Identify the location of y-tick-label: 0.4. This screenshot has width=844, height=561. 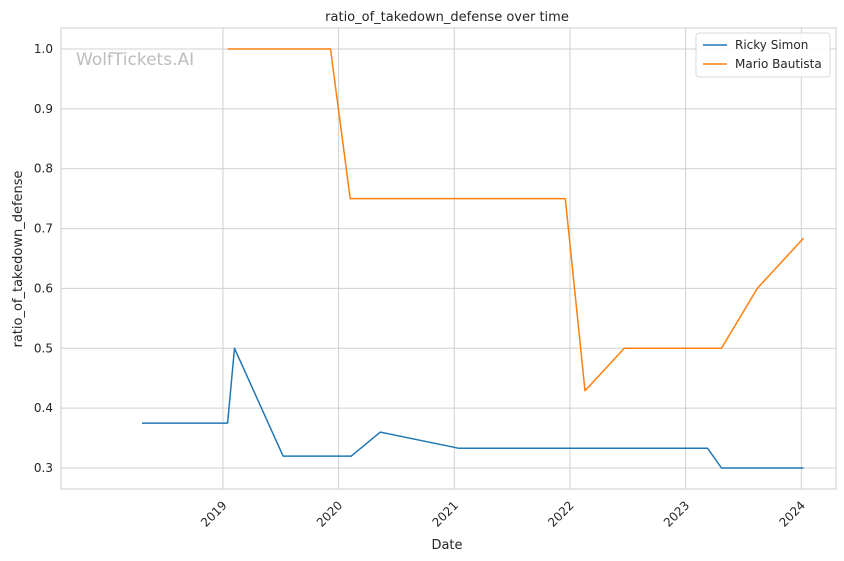
(43, 408).